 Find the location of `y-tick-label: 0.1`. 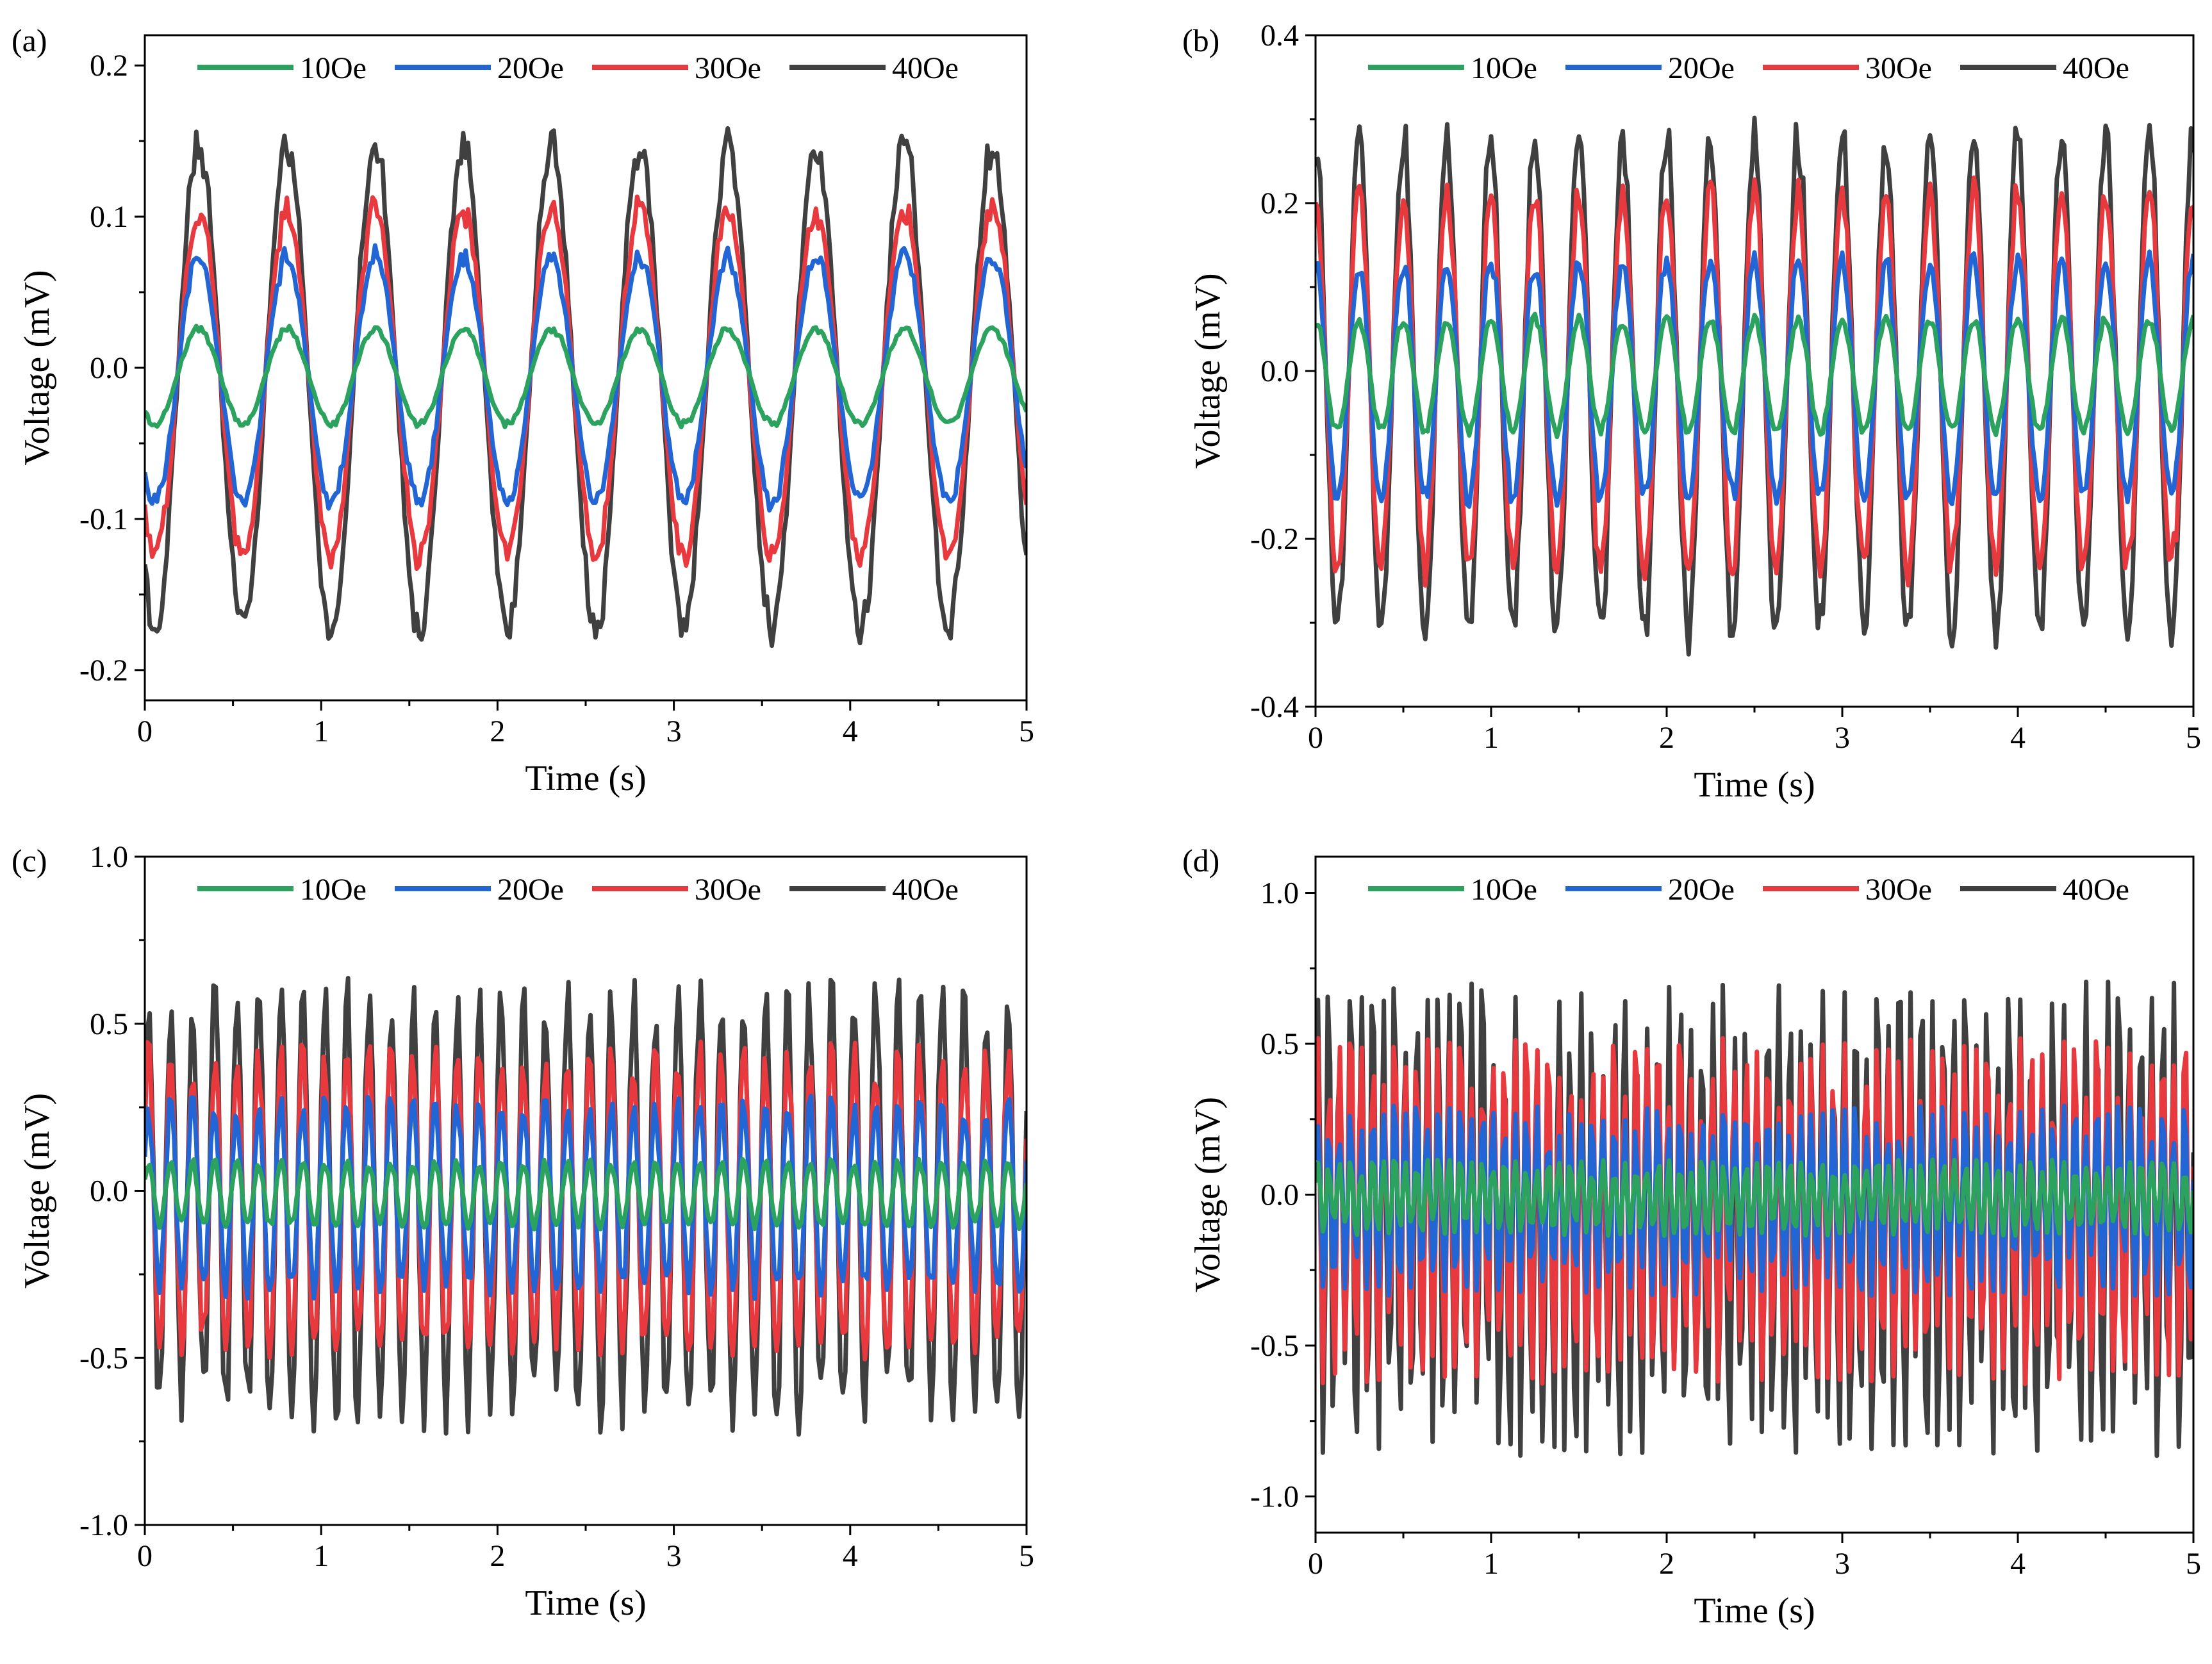

y-tick-label: 0.1 is located at coordinates (109, 217).